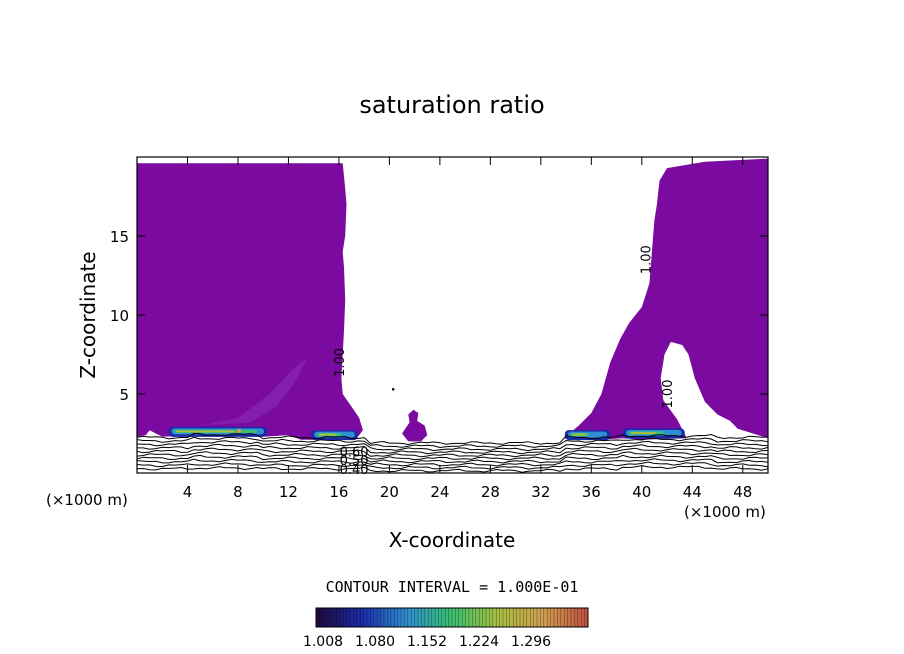  Describe the element at coordinates (415, 425) in the screenshot. I see `central-blob-region` at that location.